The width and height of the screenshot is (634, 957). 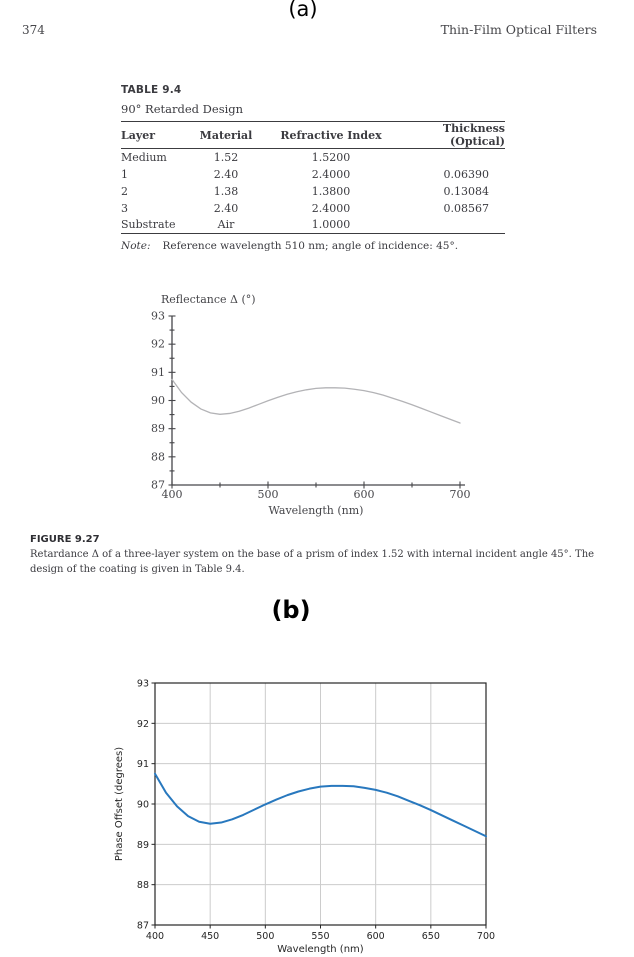 What do you see at coordinates (448, 135) in the screenshot?
I see `col-header-thickness: Thickness (Optical)` at bounding box center [448, 135].